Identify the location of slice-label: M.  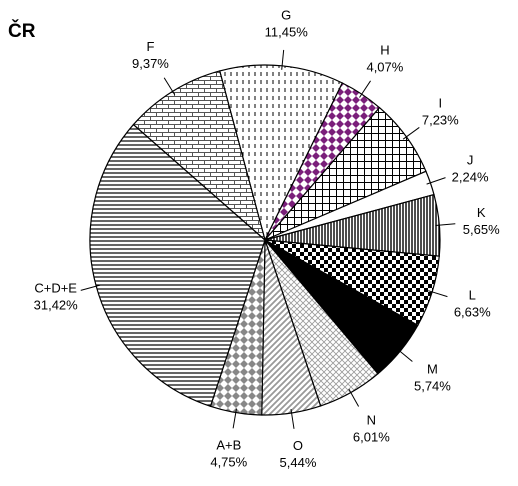
(432, 368).